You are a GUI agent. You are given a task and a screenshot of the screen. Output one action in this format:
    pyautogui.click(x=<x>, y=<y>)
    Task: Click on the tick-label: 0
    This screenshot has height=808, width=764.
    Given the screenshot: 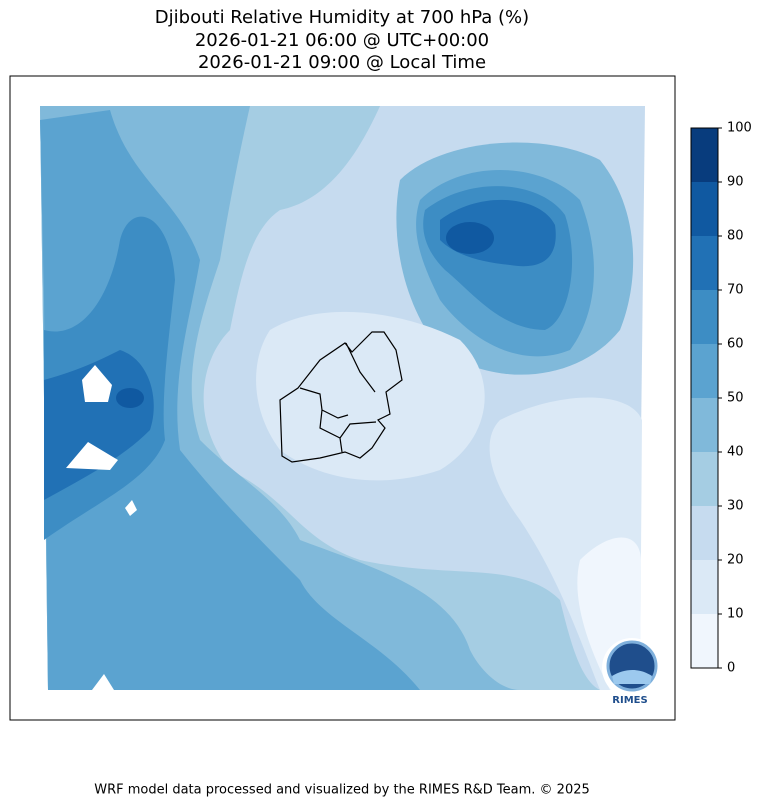 What is the action you would take?
    pyautogui.click(x=731, y=668)
    